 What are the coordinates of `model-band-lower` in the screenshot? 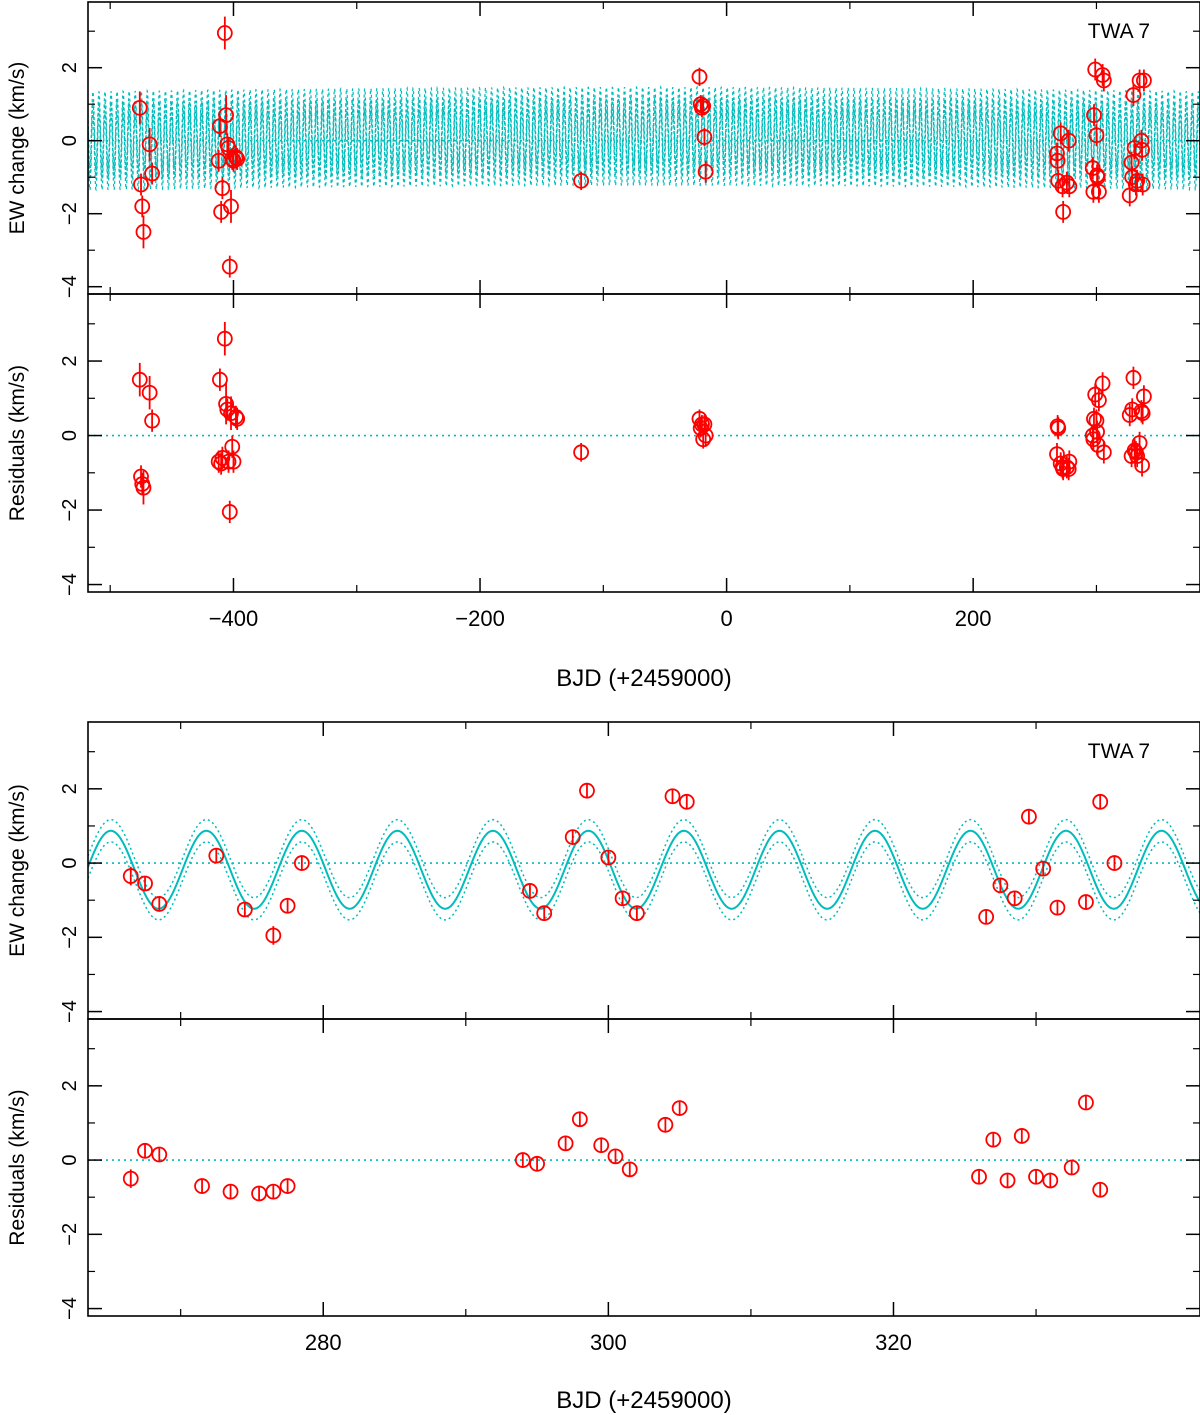 It's located at (644, 881).